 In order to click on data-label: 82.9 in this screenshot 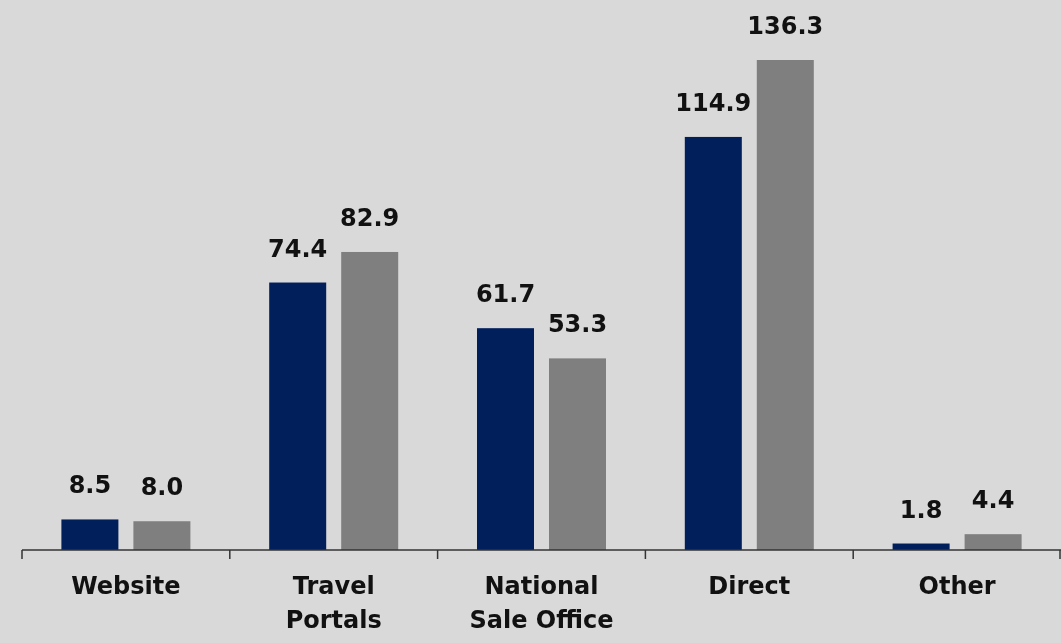, I will do `click(370, 217)`.